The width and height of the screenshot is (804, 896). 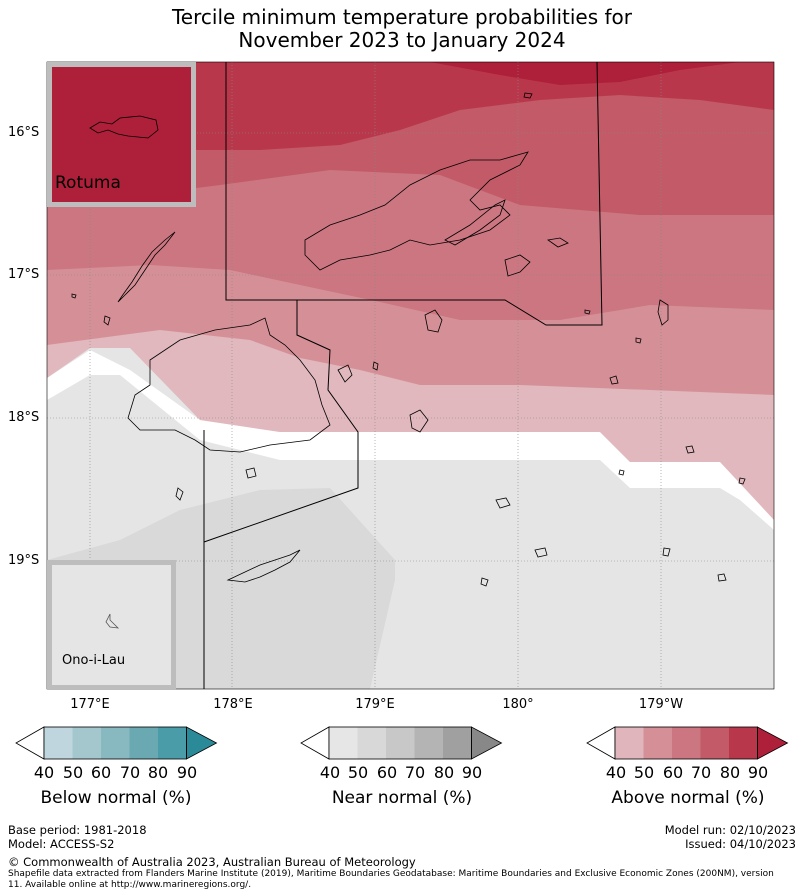 What do you see at coordinates (773, 743) in the screenshot?
I see `above-colorbar-max-arrow` at bounding box center [773, 743].